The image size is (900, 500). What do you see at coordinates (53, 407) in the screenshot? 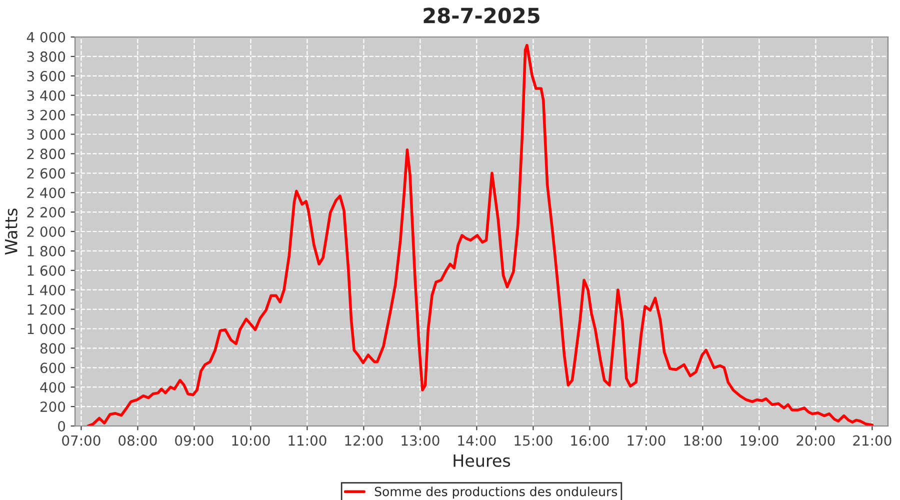
I see `y-tick-label: 200` at bounding box center [53, 407].